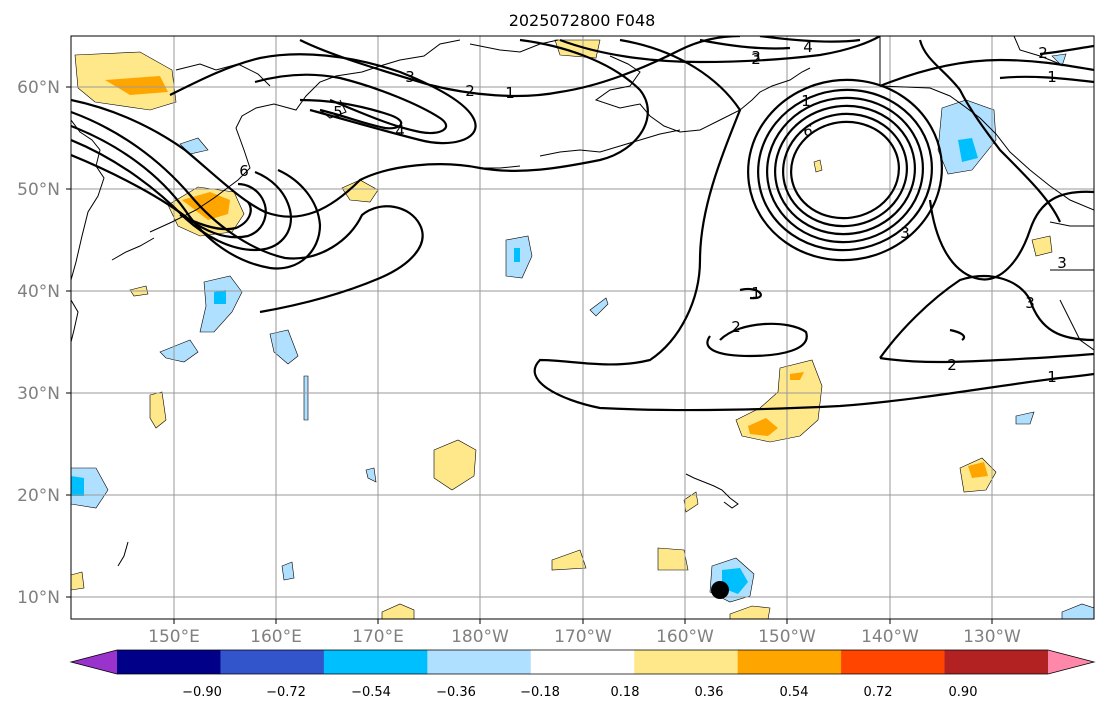  I want to click on colorbar-tick-label: 0.54, so click(794, 692).